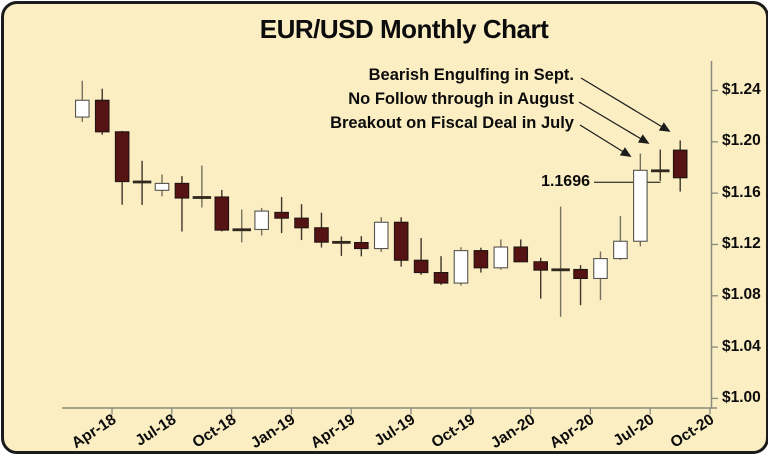 The width and height of the screenshot is (768, 476). I want to click on arrow-bearish-engulfing, so click(625, 104).